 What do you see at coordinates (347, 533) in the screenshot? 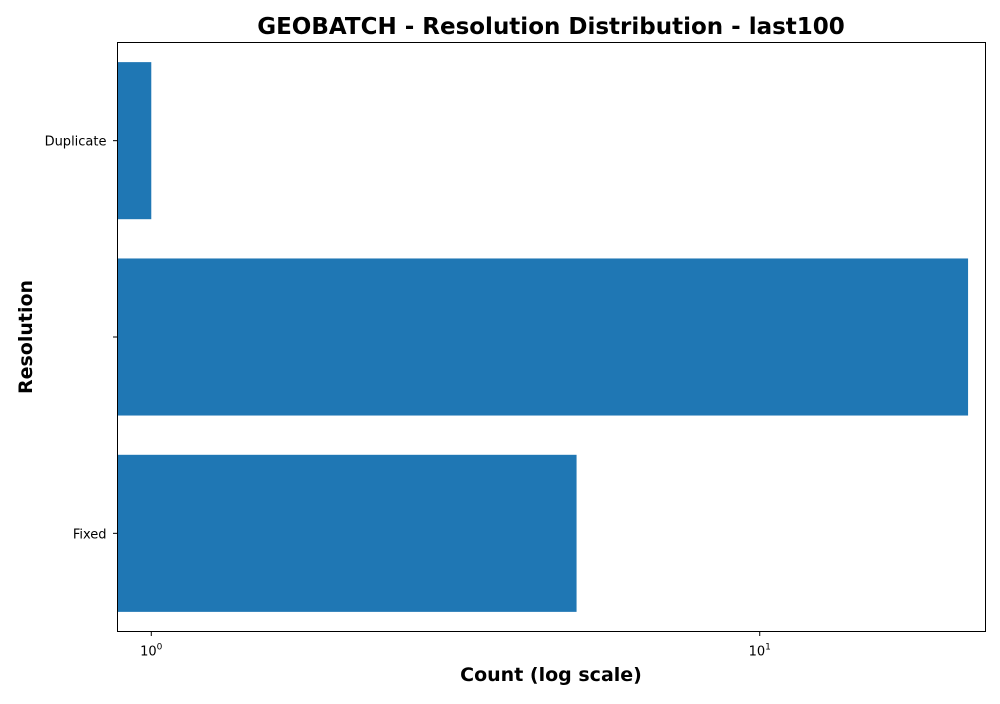
I see `bar-fixed` at bounding box center [347, 533].